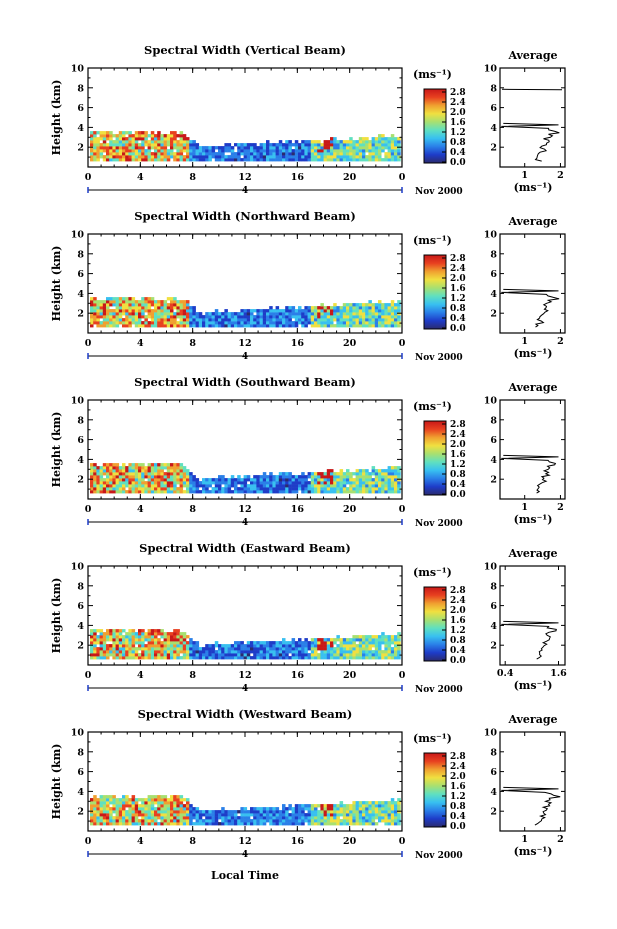 The width and height of the screenshot is (617, 929). I want to click on x-tick-label: 20, so click(350, 343).